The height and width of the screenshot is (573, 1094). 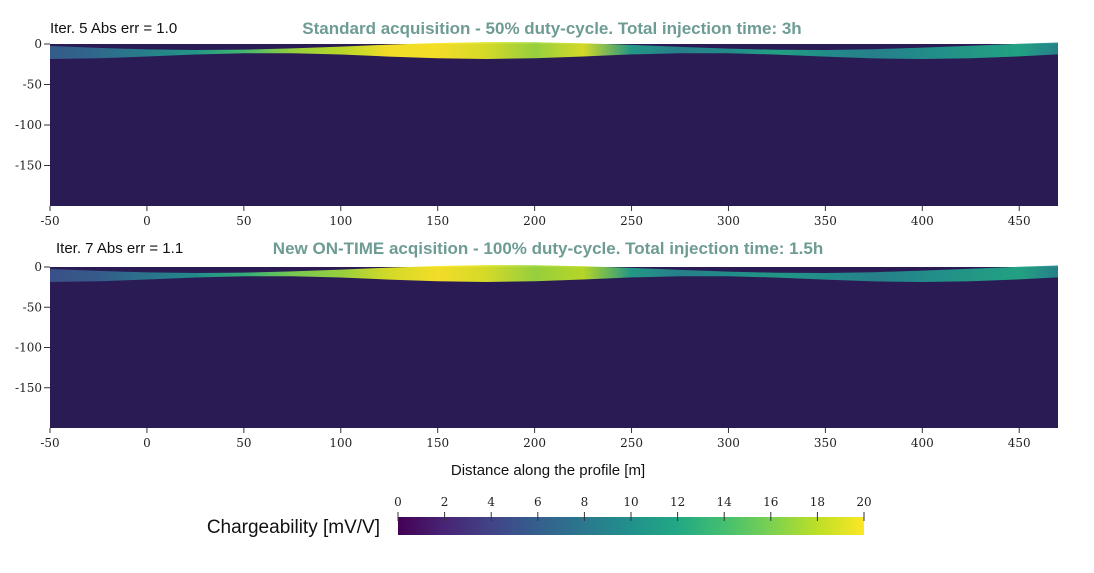 I want to click on colorbar-tick-label: 8, so click(x=585, y=502).